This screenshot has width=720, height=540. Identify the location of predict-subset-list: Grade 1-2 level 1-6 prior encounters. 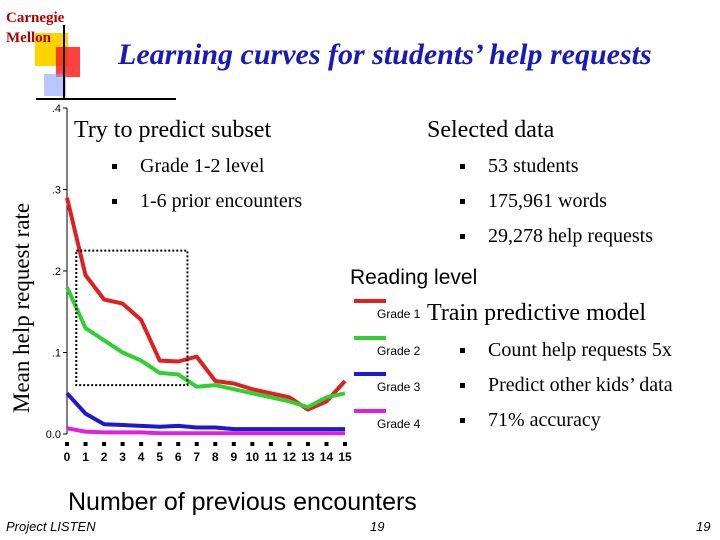
(207, 189).